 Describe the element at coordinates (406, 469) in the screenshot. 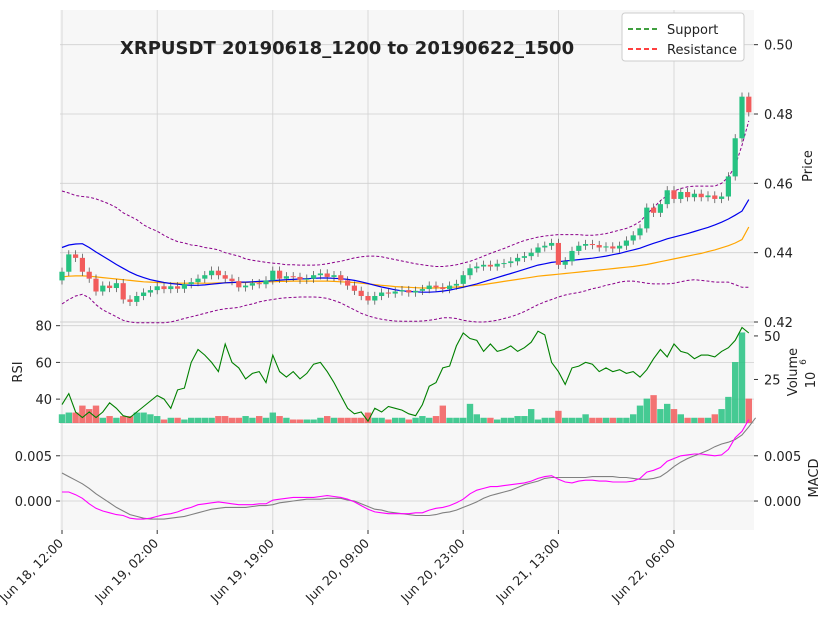

I see `macd-line` at that location.